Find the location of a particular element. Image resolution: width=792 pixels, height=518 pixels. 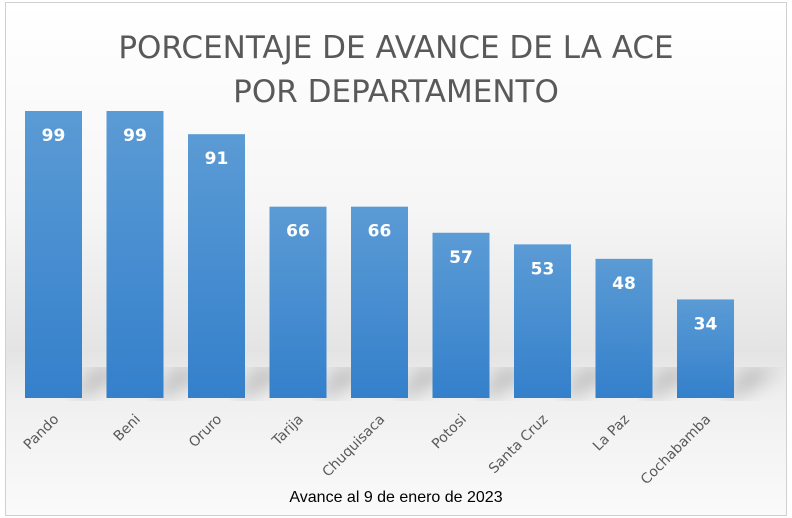

data-label: 57 is located at coordinates (461, 258).